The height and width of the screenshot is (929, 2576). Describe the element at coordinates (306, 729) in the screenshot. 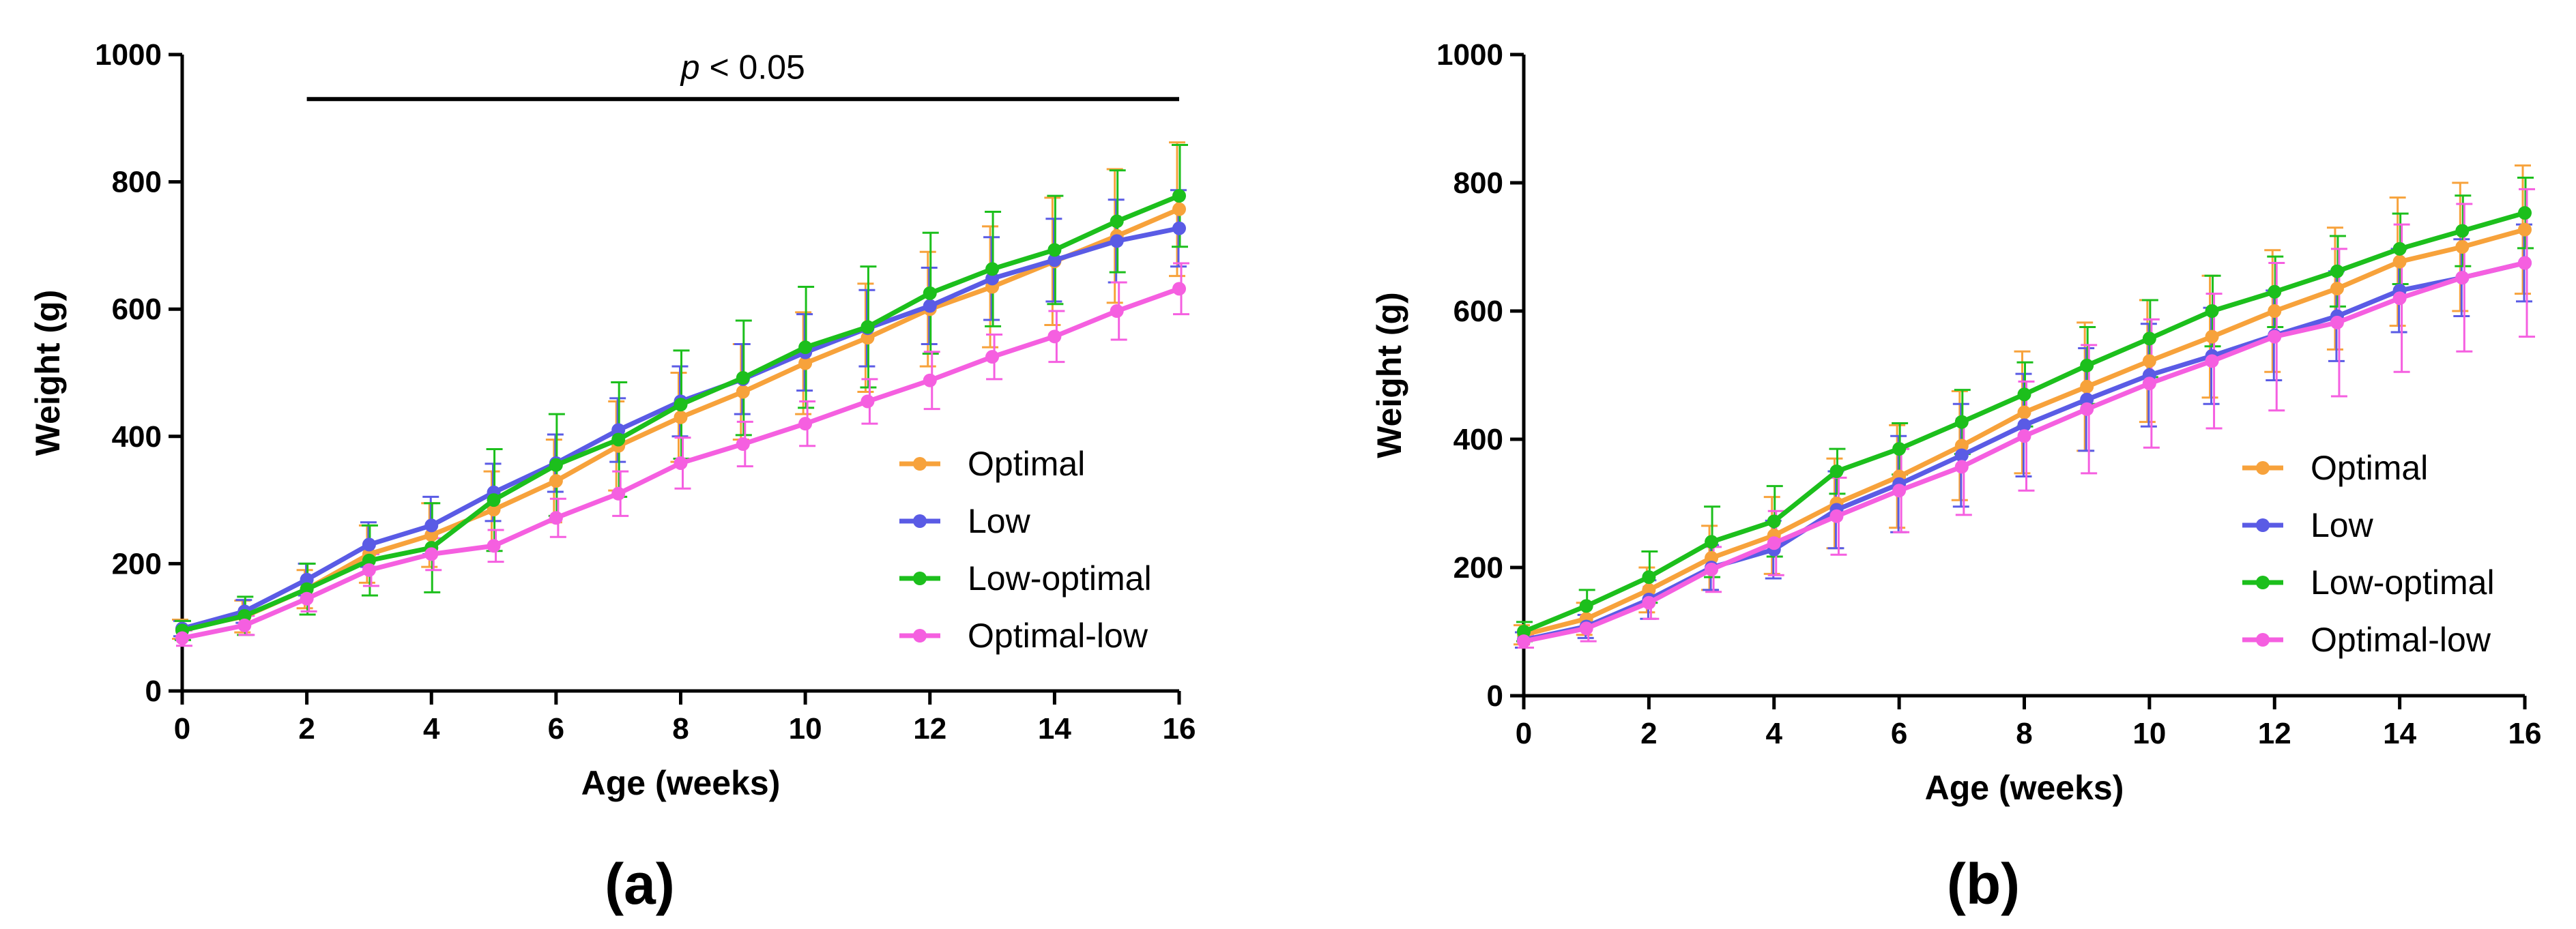

I see `panel-a-x-tick-label: 2` at that location.